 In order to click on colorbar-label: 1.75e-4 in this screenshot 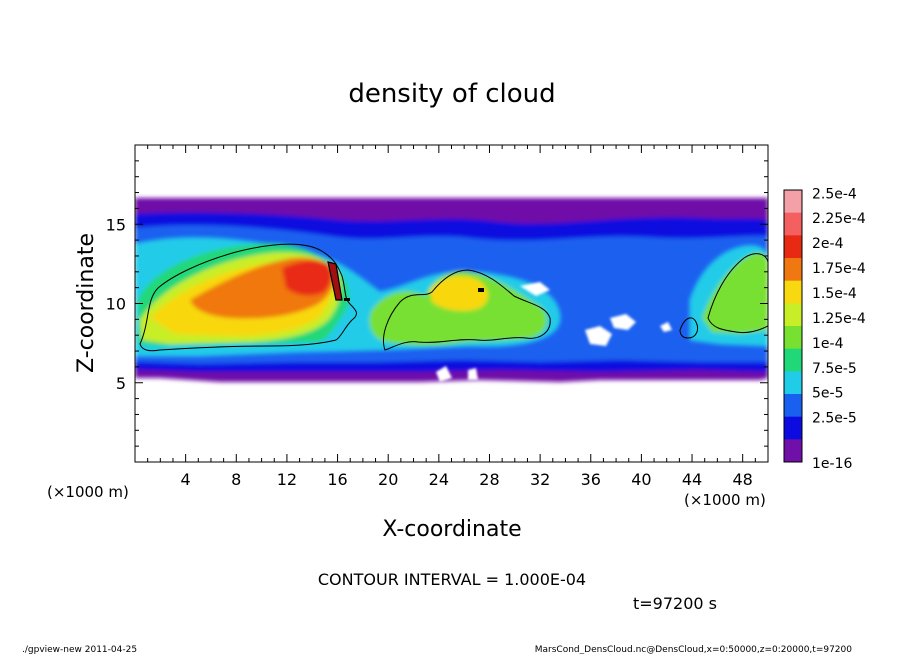, I will do `click(839, 269)`.